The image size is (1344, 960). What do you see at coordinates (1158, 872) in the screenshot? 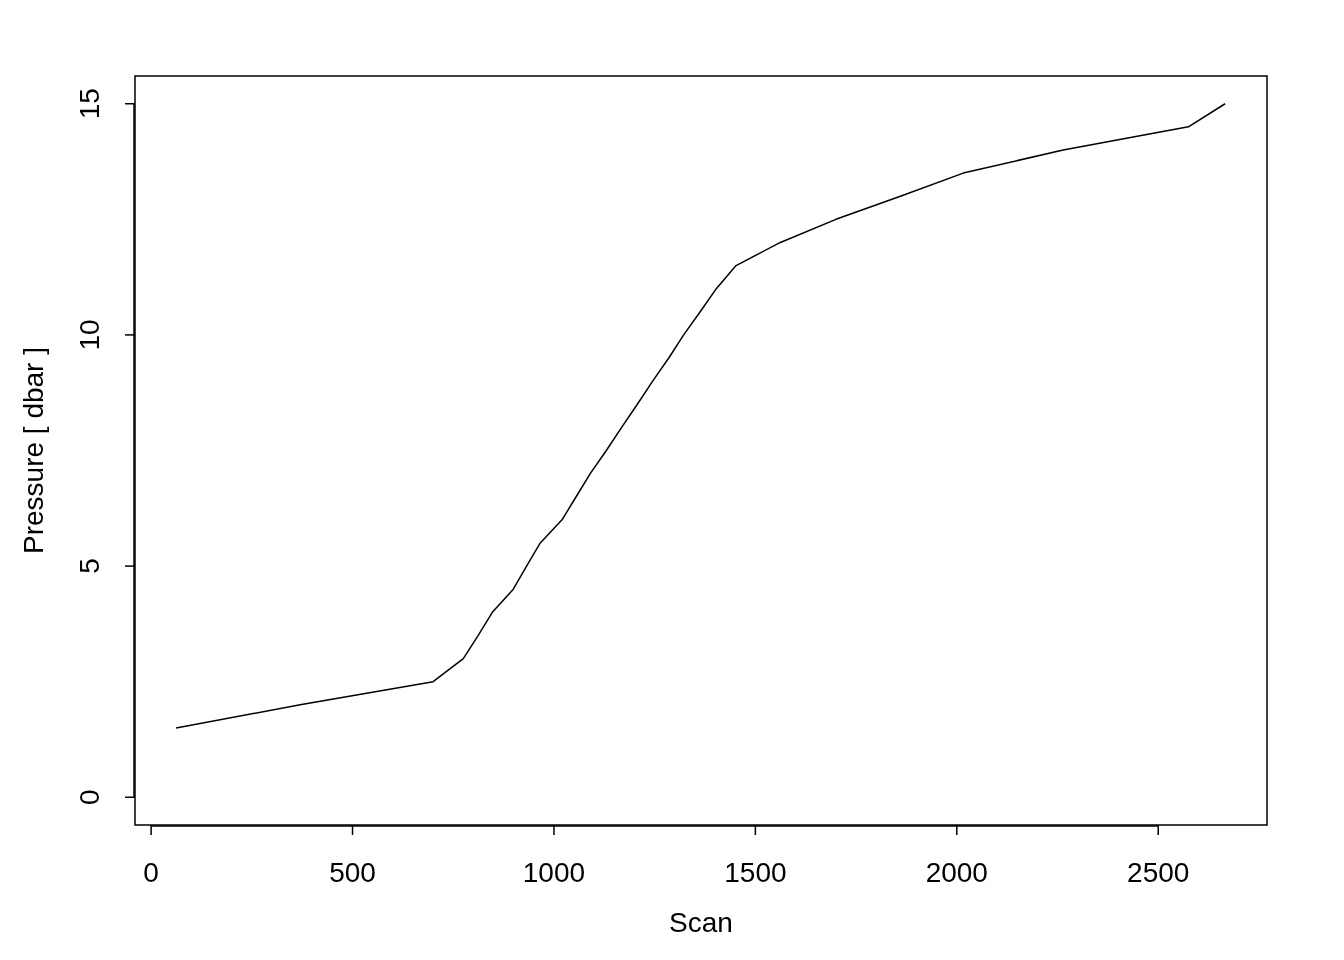
I see `x-tick-label: 2500` at bounding box center [1158, 872].